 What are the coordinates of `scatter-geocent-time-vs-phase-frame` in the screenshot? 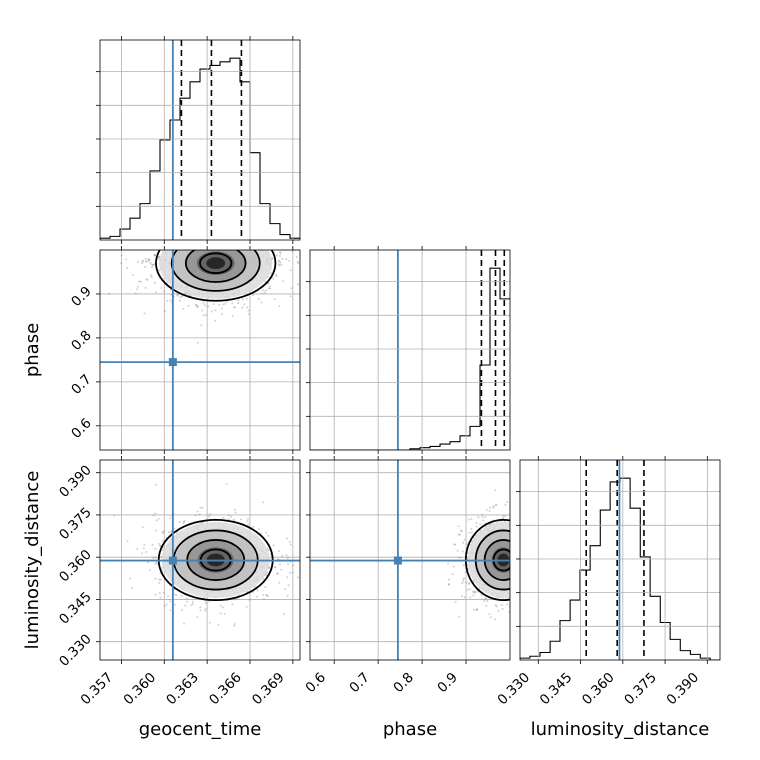 It's located at (200, 350).